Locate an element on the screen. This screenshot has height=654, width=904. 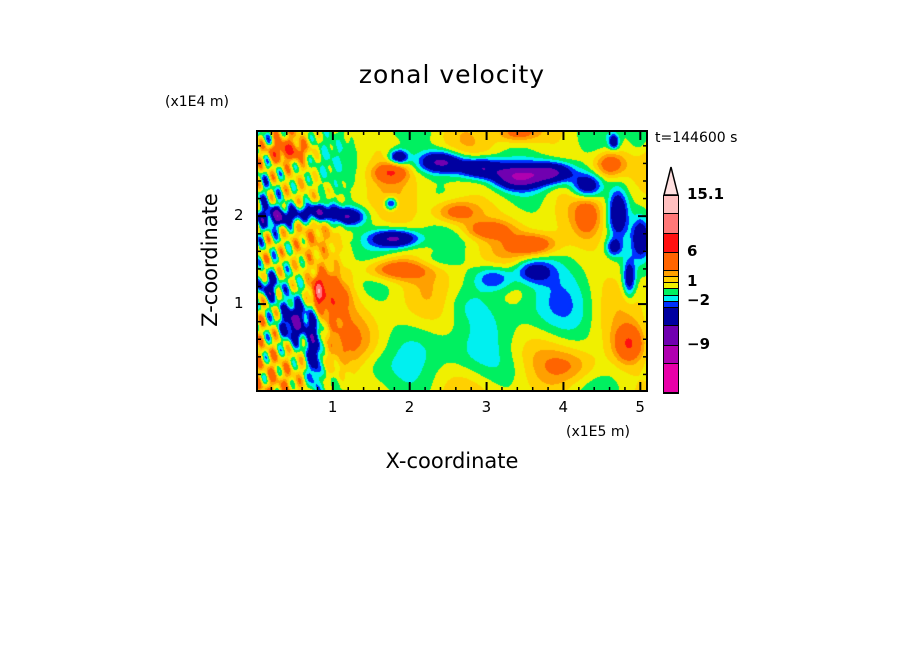
x-axis-label: X-coordinate is located at coordinates (452, 461).